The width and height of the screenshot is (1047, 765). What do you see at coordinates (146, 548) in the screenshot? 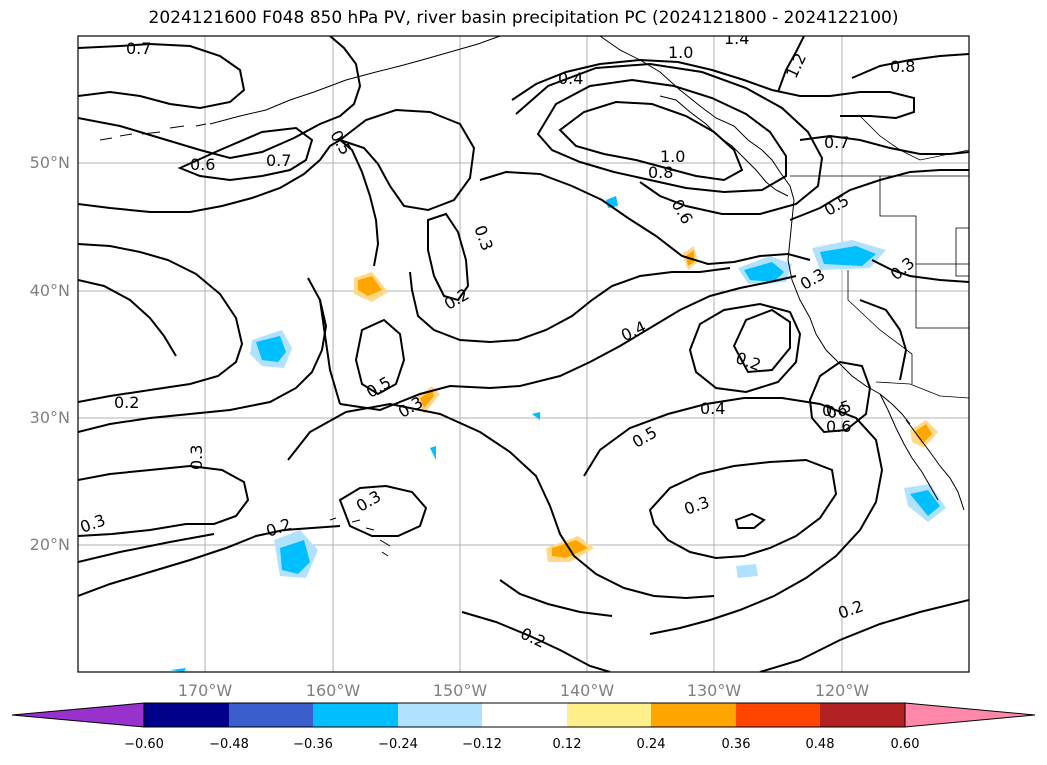
I see `contour-02-southwest` at bounding box center [146, 548].